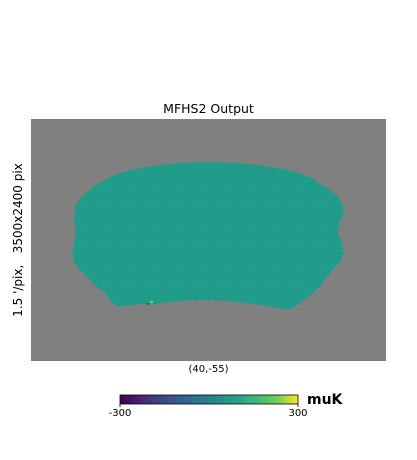  What do you see at coordinates (208, 369) in the screenshot?
I see `center-coordinate-label: (40,-55)` at bounding box center [208, 369].